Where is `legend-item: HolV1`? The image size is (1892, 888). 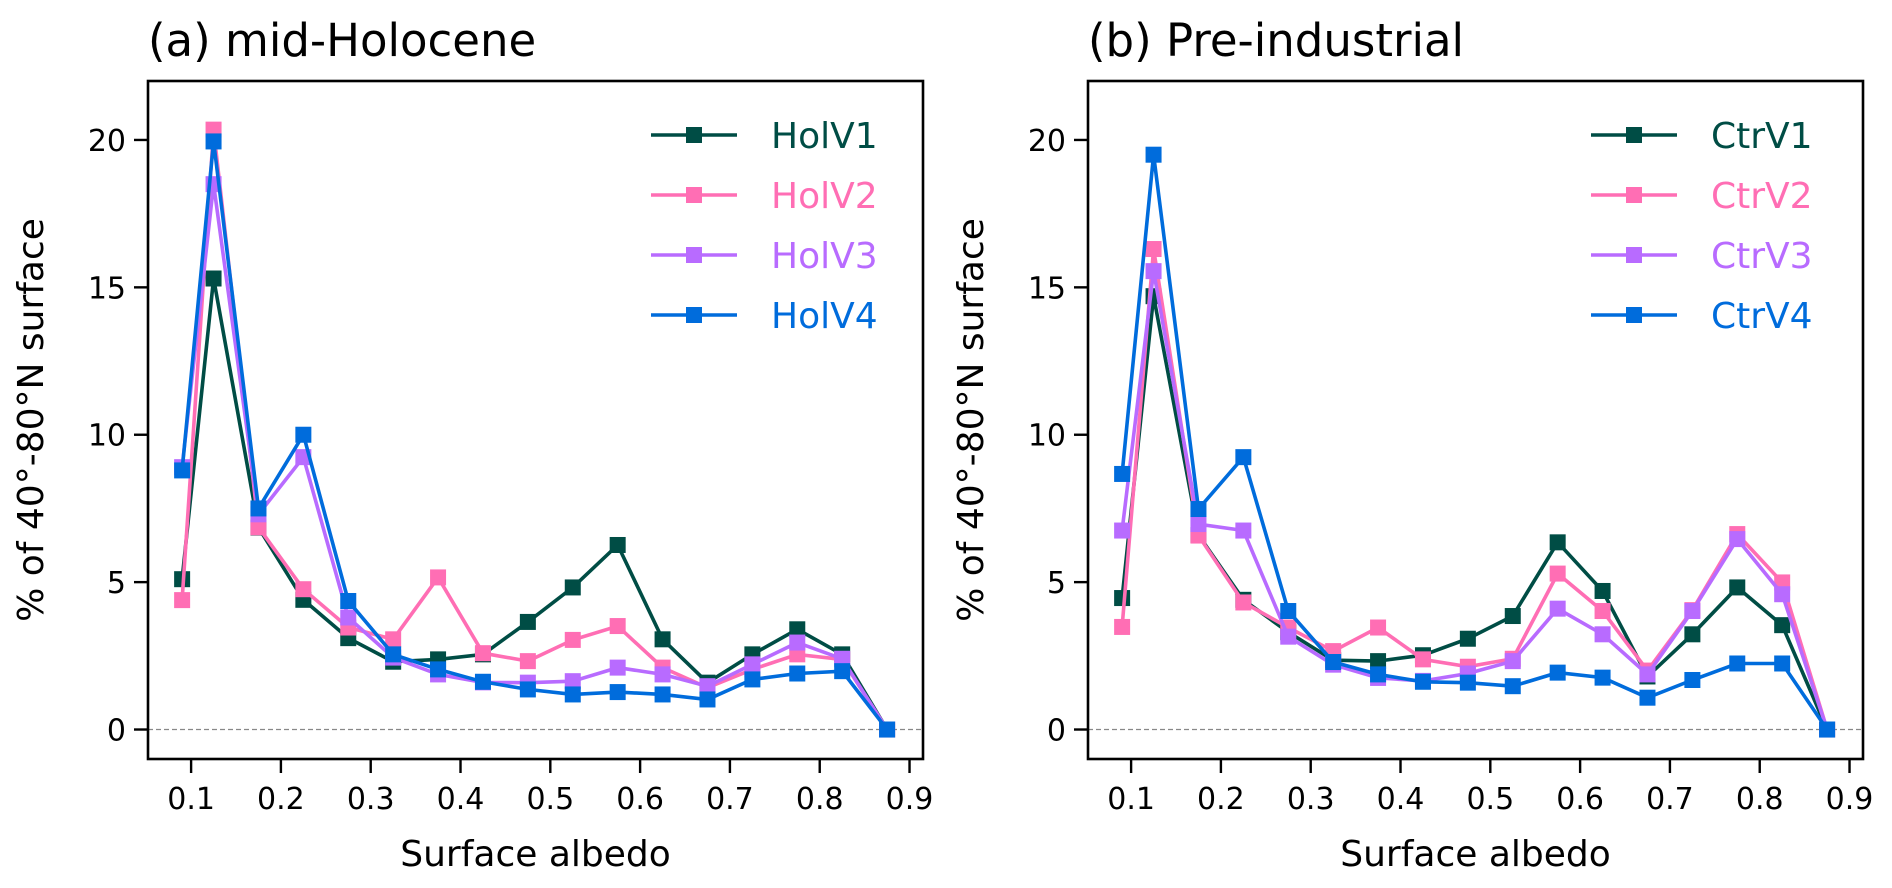
legend-item: HolV1 is located at coordinates (764, 136).